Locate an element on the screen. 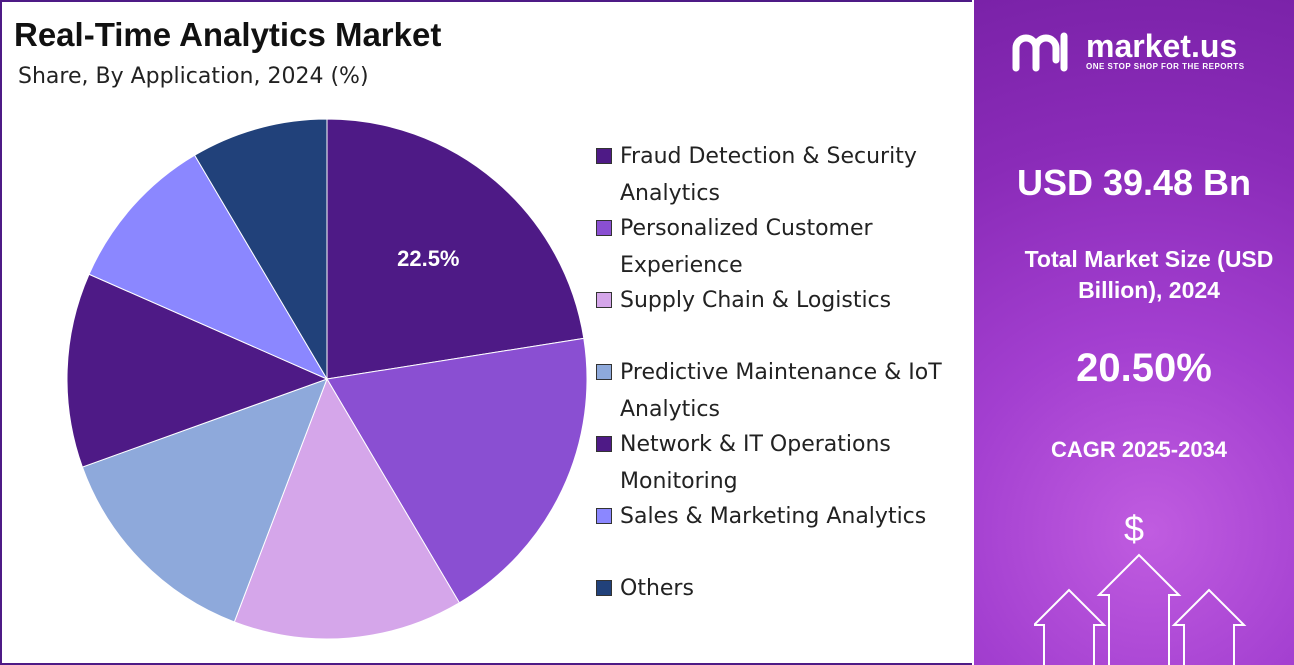  legend-entry: Personalized Customer Experience is located at coordinates (786, 246).